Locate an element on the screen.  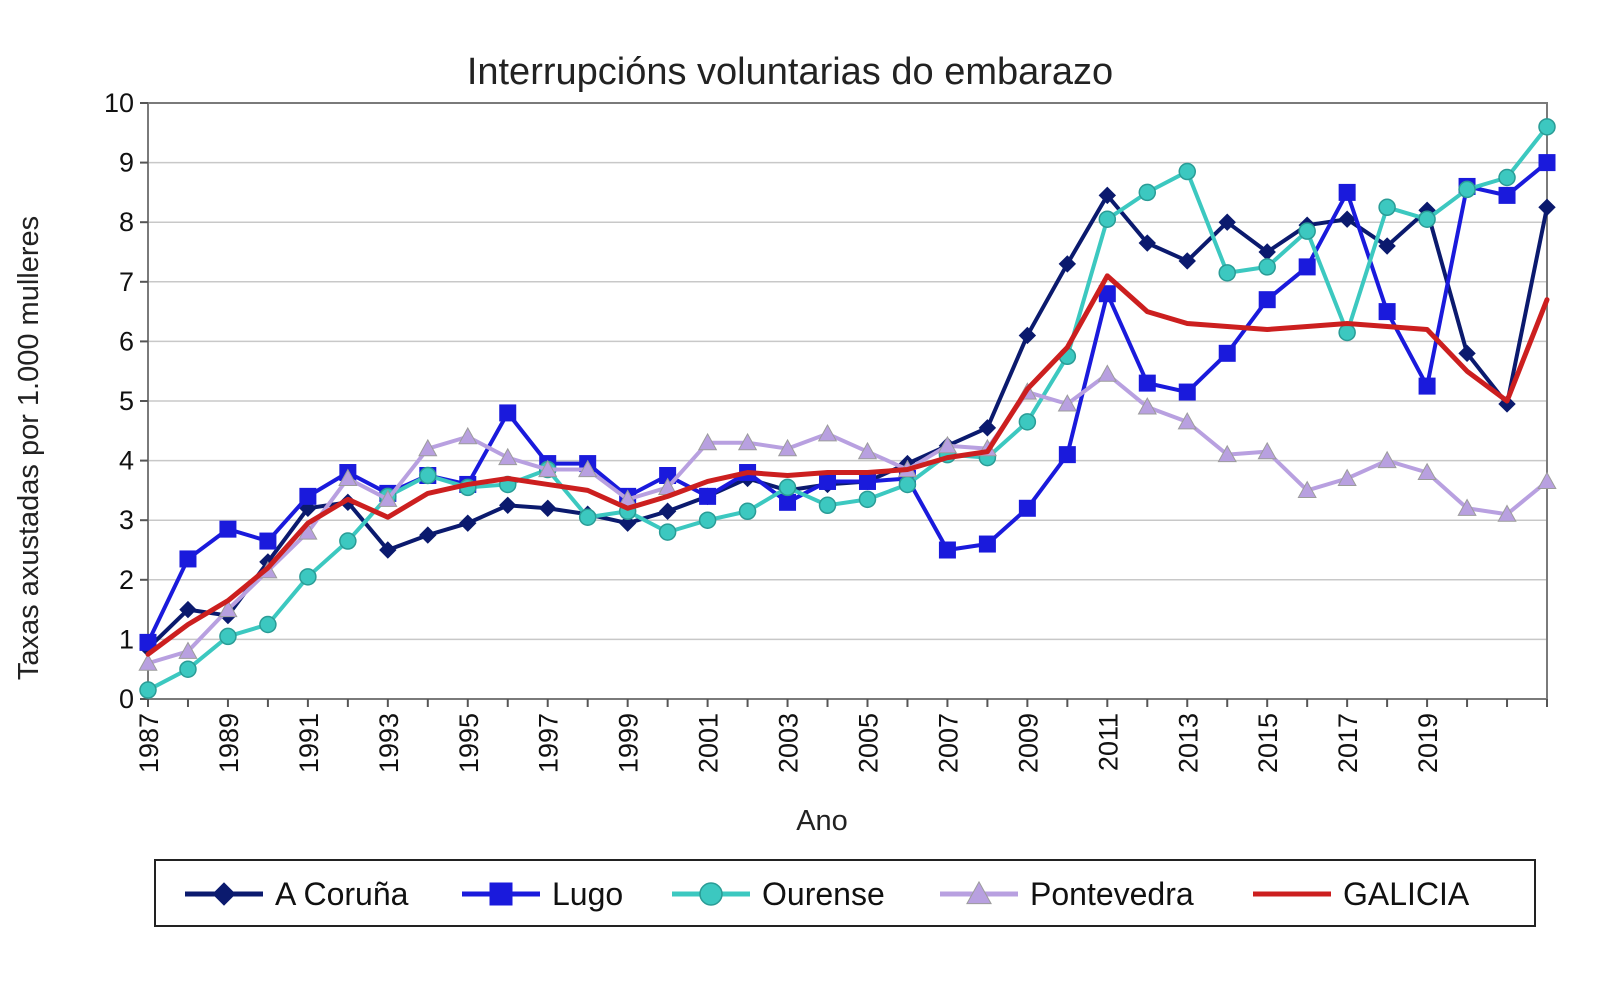
y-tick-label: 2 is located at coordinates (126, 580).